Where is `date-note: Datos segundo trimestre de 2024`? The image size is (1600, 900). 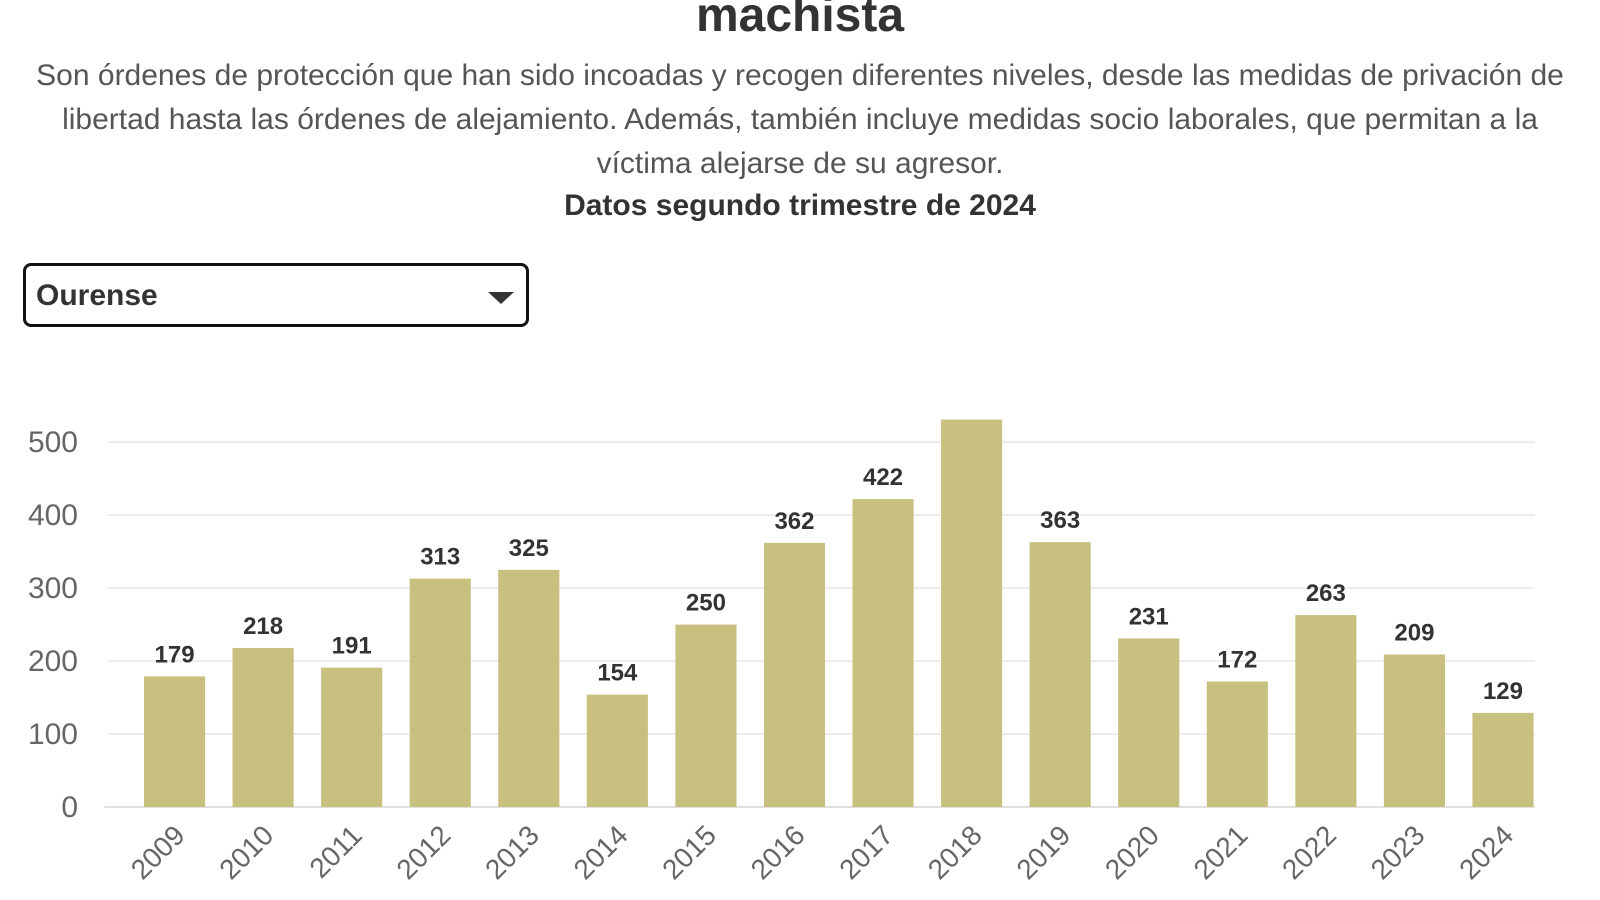 date-note: Datos segundo trimestre de 2024 is located at coordinates (800, 205).